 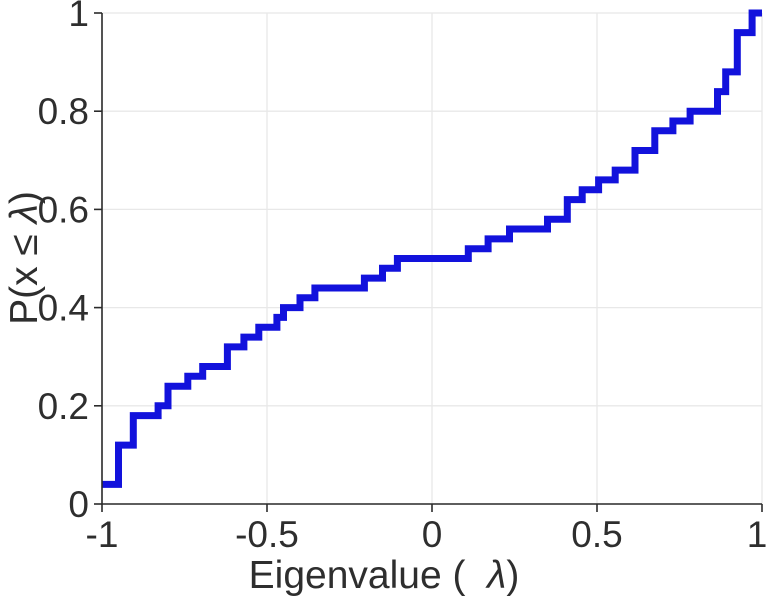 I want to click on x-tick-label: 0, so click(x=432, y=534).